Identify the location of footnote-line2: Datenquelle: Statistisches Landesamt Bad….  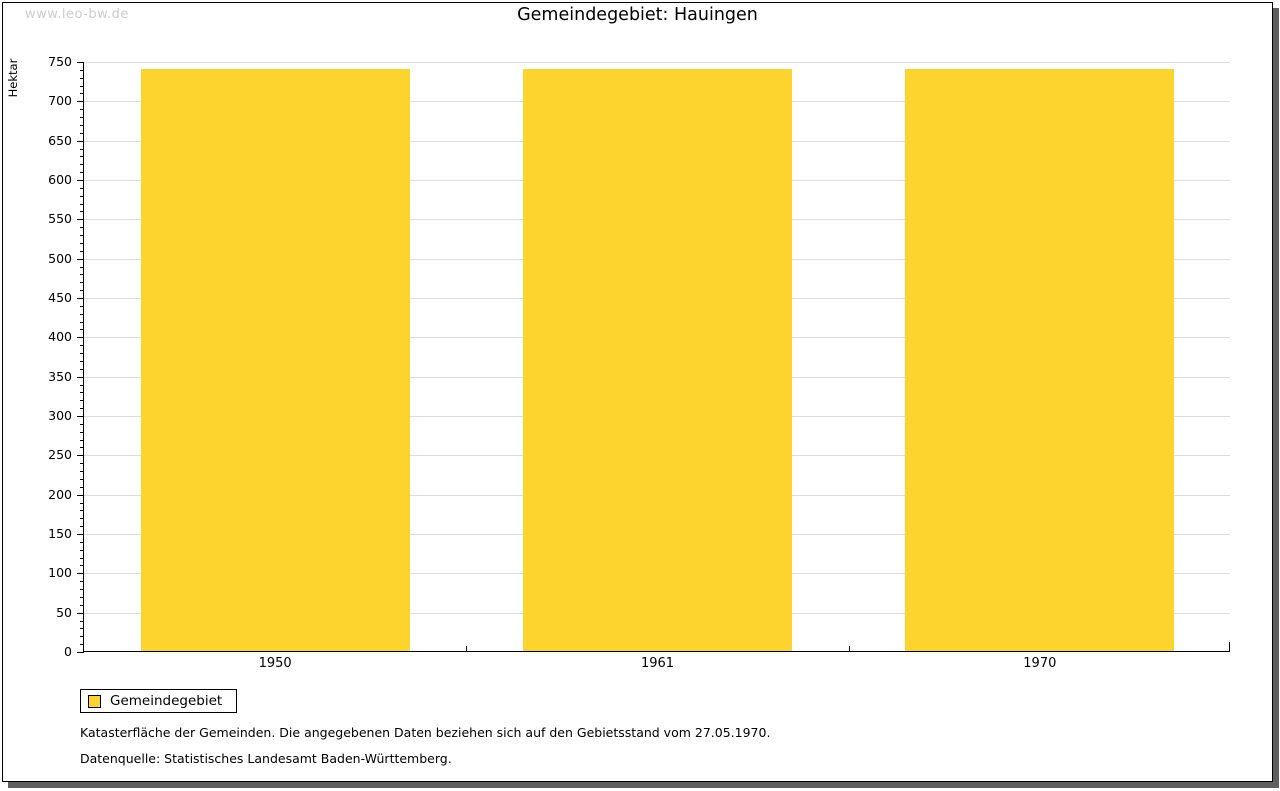
(266, 758).